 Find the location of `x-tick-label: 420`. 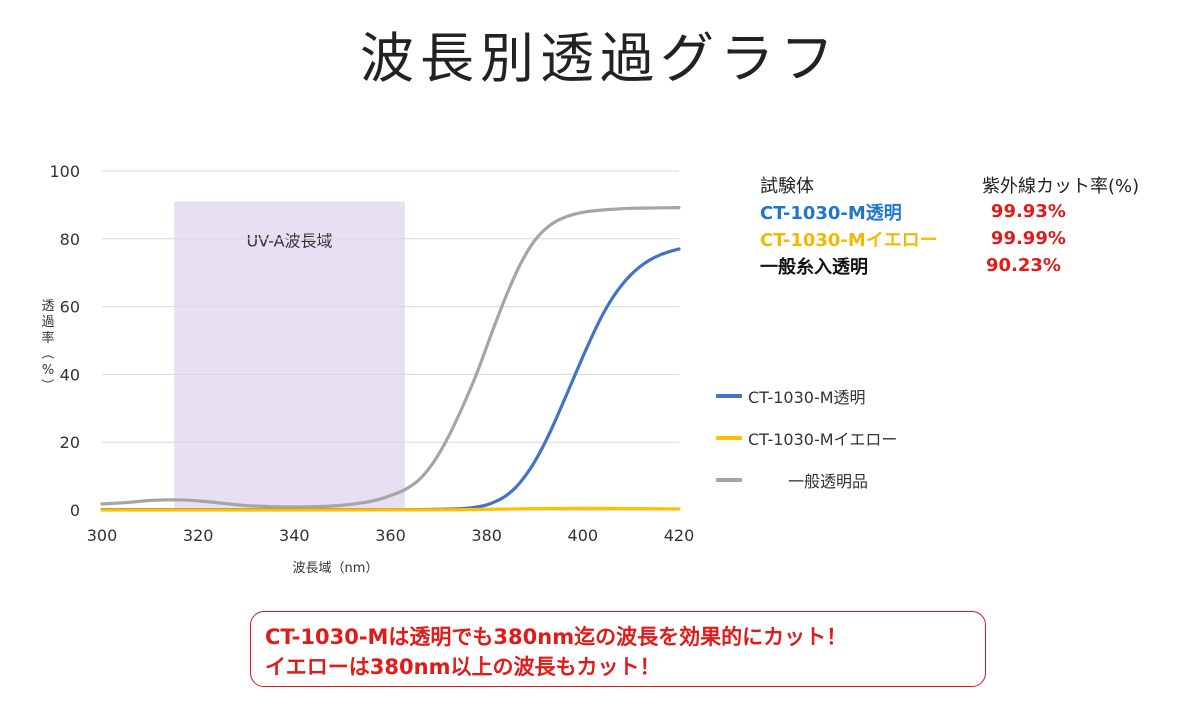

x-tick-label: 420 is located at coordinates (679, 535).